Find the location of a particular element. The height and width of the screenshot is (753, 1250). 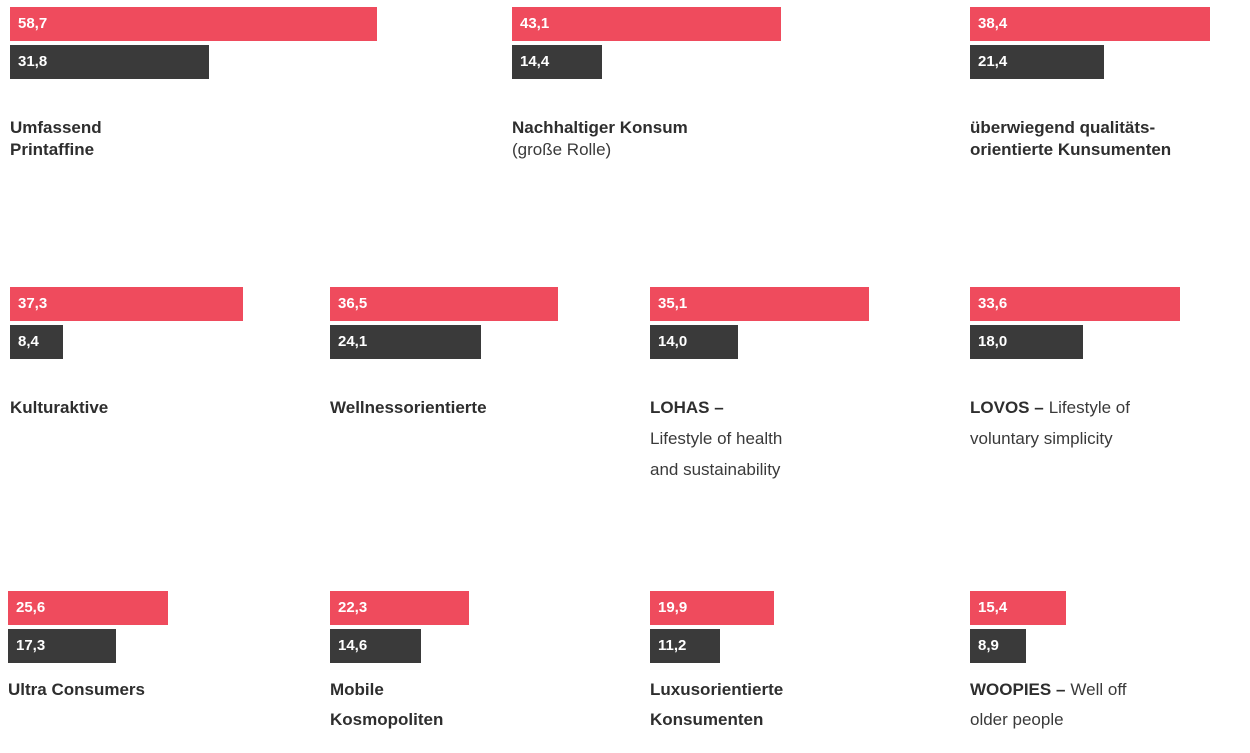

label-bold: Kosmopoliten is located at coordinates (387, 719).